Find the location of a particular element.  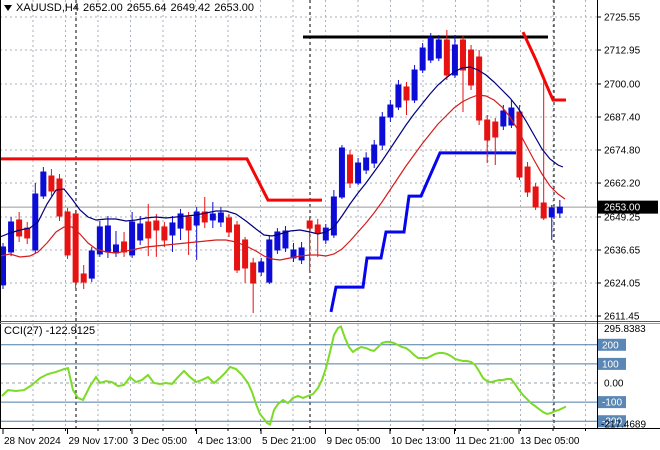

price-axis-label: 2700.00 is located at coordinates (622, 84).